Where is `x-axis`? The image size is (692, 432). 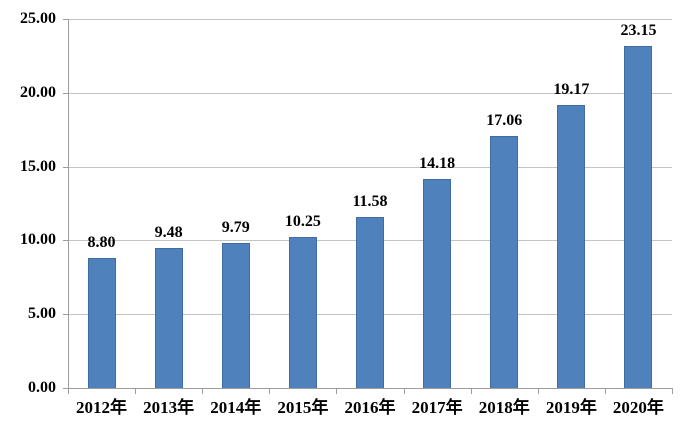 x-axis is located at coordinates (370, 388).